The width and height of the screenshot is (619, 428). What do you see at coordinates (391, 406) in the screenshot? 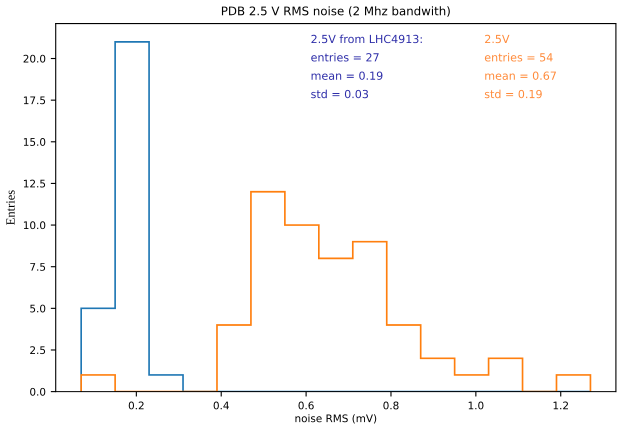
I see `x-tick-label: 0.8` at bounding box center [391, 406].